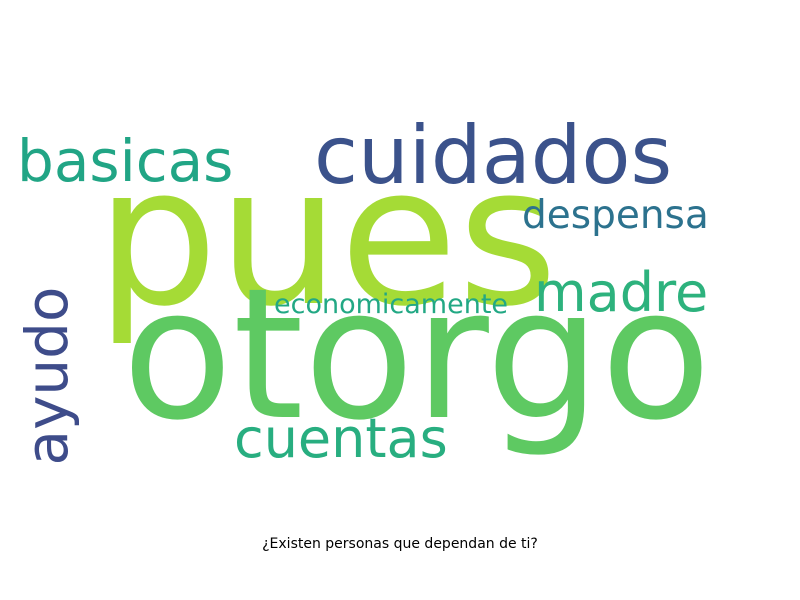 Image resolution: width=800 pixels, height=600 pixels. What do you see at coordinates (621, 292) in the screenshot?
I see `word-madre: madre` at bounding box center [621, 292].